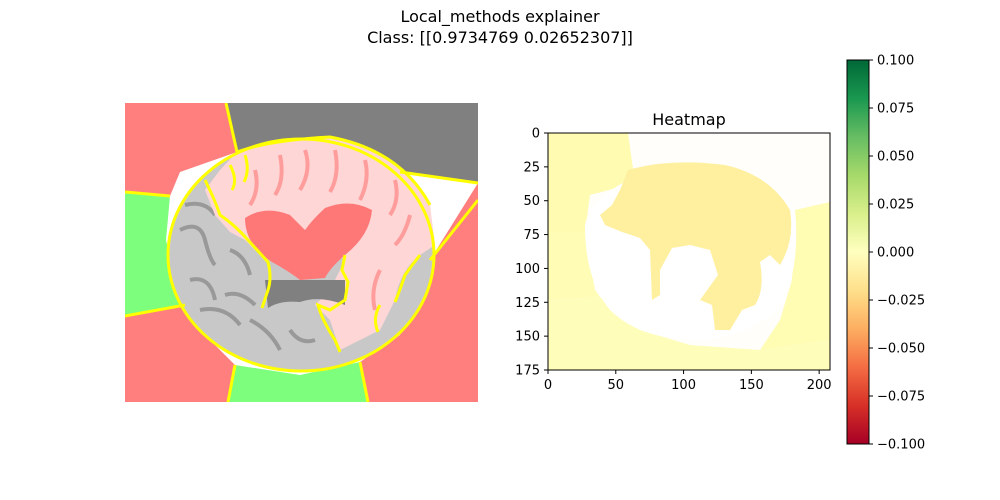  What do you see at coordinates (527, 371) in the screenshot?
I see `y-tick-label: 175` at bounding box center [527, 371].